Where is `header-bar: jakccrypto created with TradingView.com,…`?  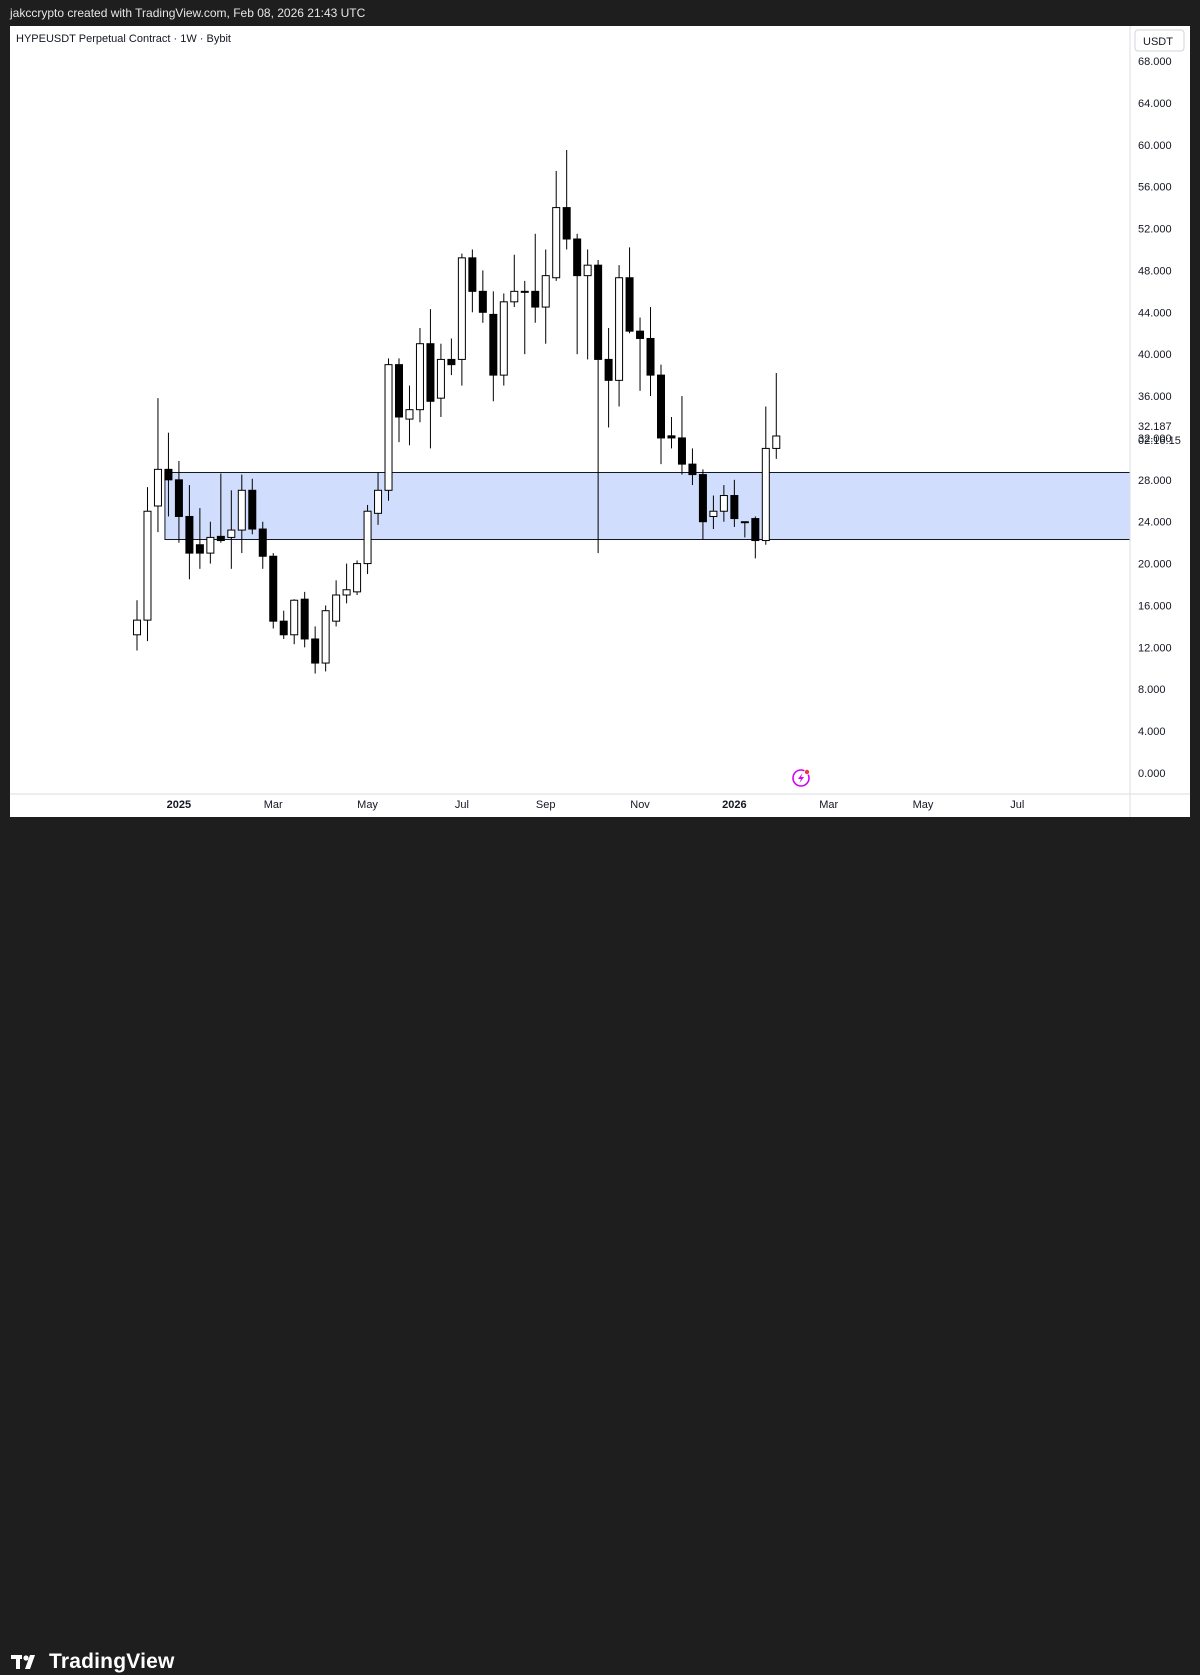
header-bar: jakccrypto created with TradingView.com,… is located at coordinates (600, 13).